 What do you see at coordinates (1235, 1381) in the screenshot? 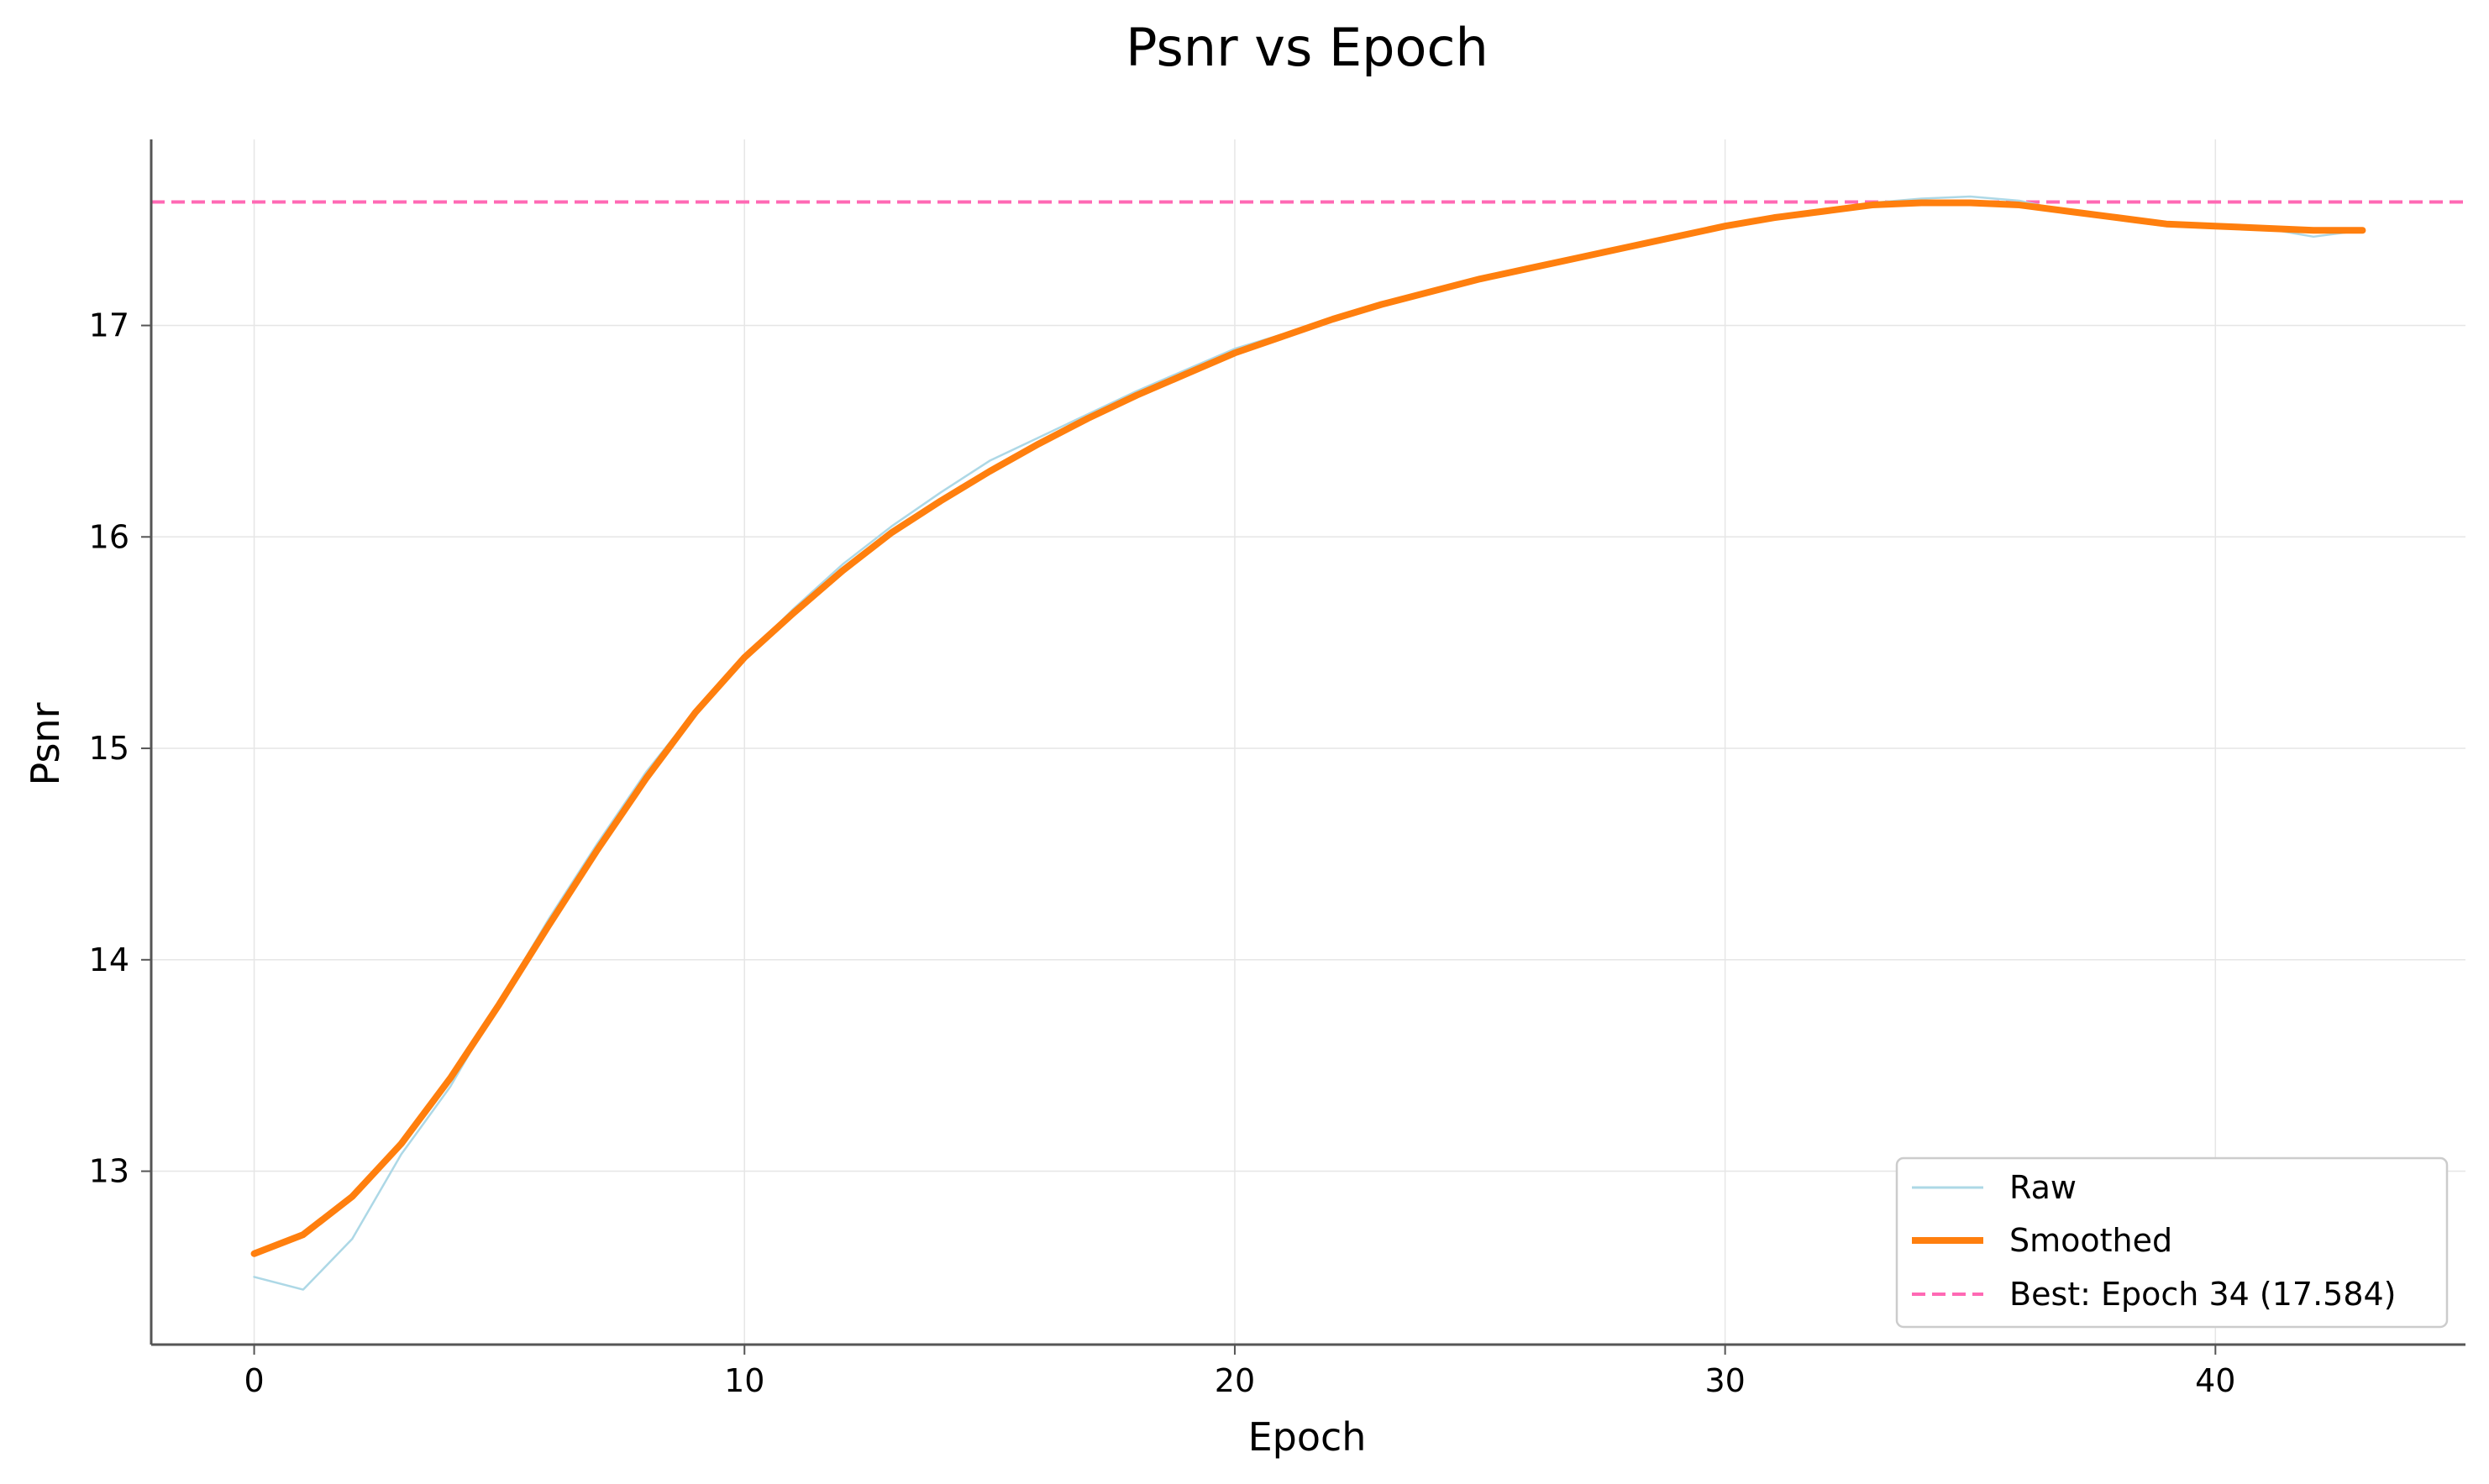
I see `x-tick-label: 20` at bounding box center [1235, 1381].